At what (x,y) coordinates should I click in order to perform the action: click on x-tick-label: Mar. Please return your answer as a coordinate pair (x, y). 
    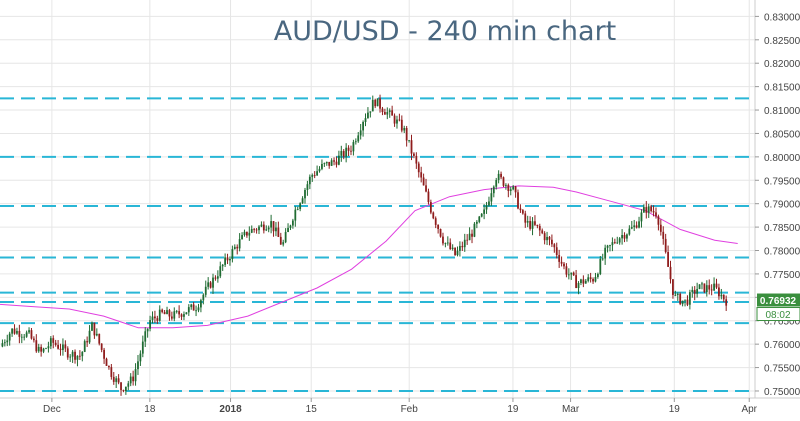
    Looking at the image, I should click on (571, 409).